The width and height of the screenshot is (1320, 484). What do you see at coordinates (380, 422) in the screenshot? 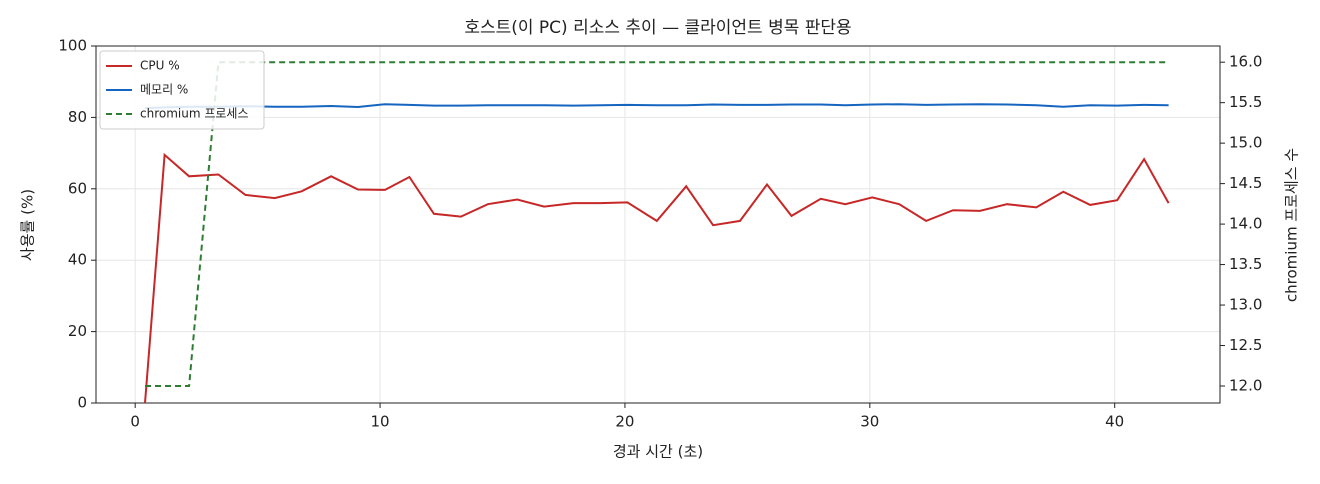
I see `x-tick-label: 10` at bounding box center [380, 422].